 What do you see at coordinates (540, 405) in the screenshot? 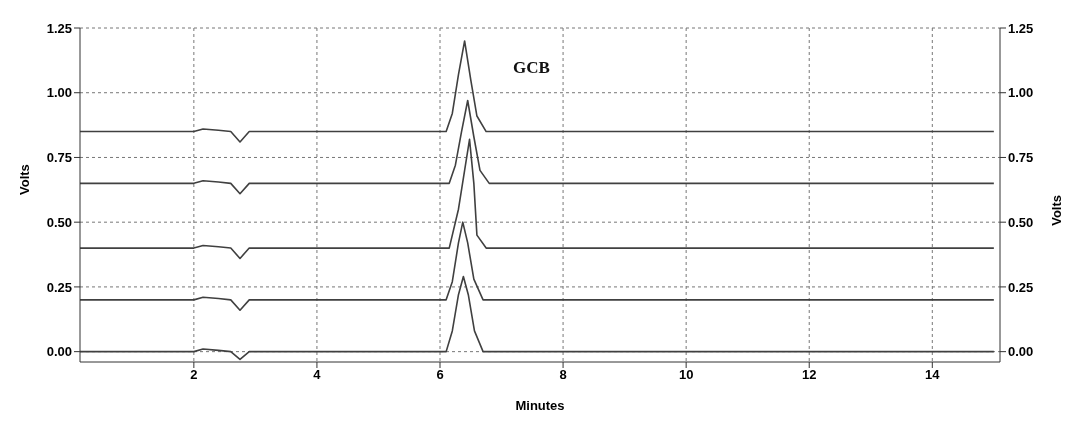
I see `x-axis-title: Minutes` at bounding box center [540, 405].